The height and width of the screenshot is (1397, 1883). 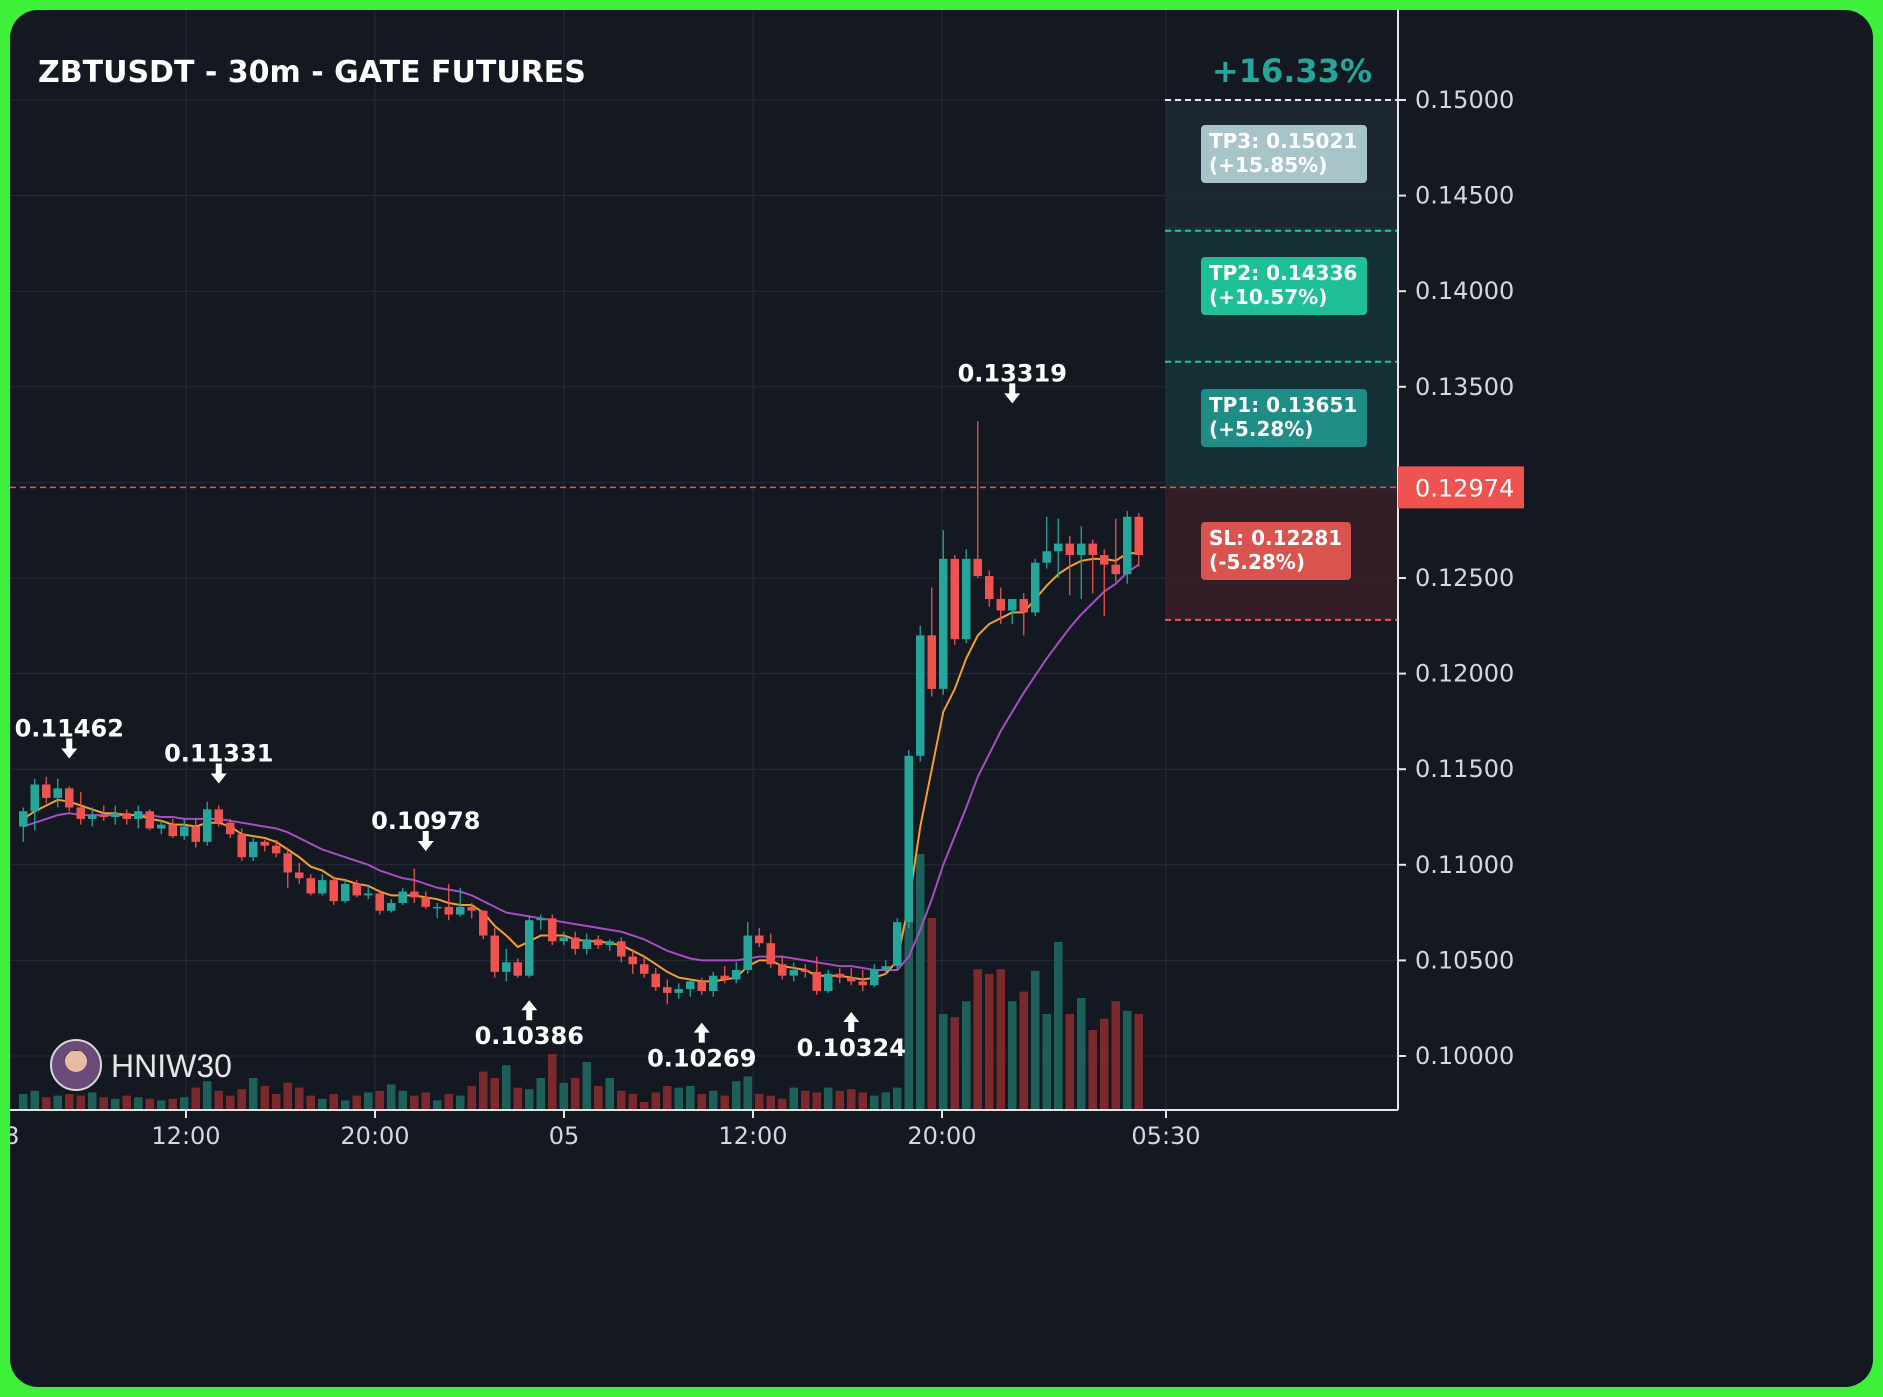 I want to click on price-annotation-label: 0.11331, so click(x=218, y=754).